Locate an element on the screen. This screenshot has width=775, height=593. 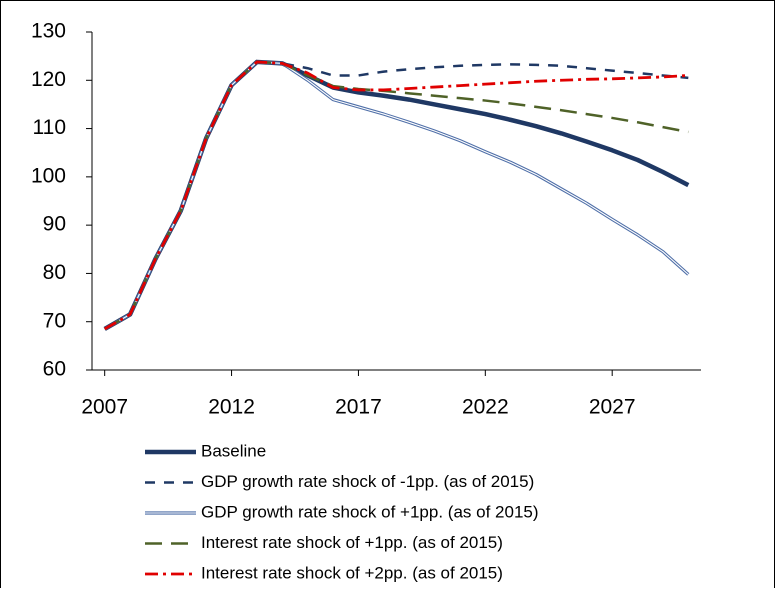
y-tick-label: 60 is located at coordinates (54, 369).